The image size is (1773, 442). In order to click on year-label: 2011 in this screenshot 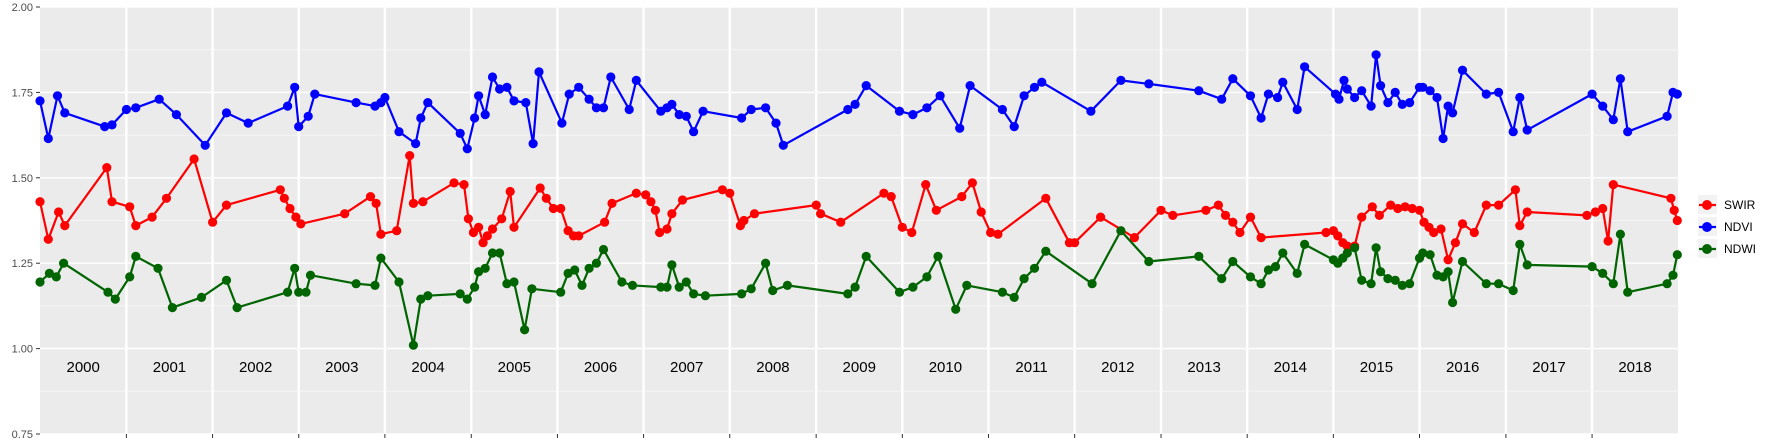, I will do `click(1031, 367)`.